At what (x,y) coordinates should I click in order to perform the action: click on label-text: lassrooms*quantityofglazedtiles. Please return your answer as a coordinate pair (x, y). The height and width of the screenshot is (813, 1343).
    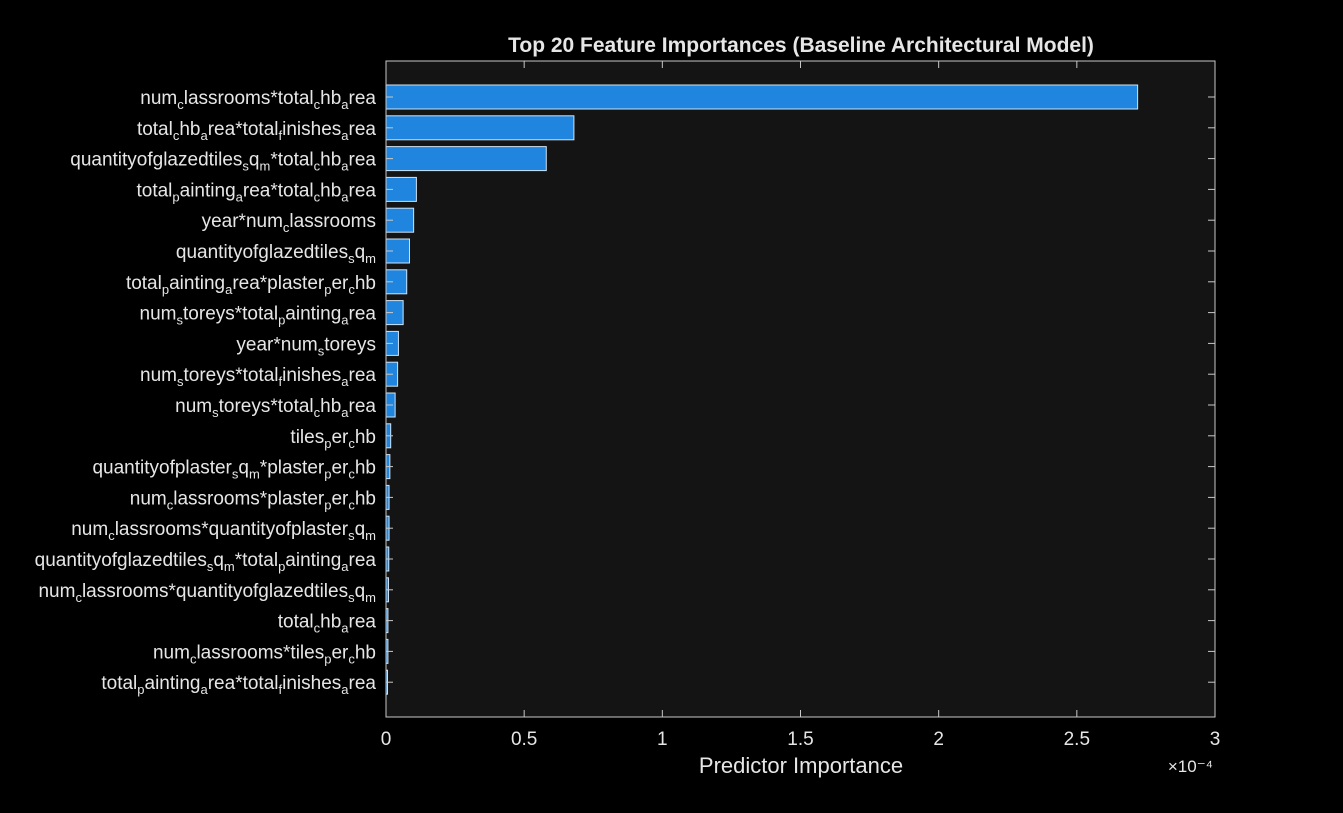
    Looking at the image, I should click on (215, 591).